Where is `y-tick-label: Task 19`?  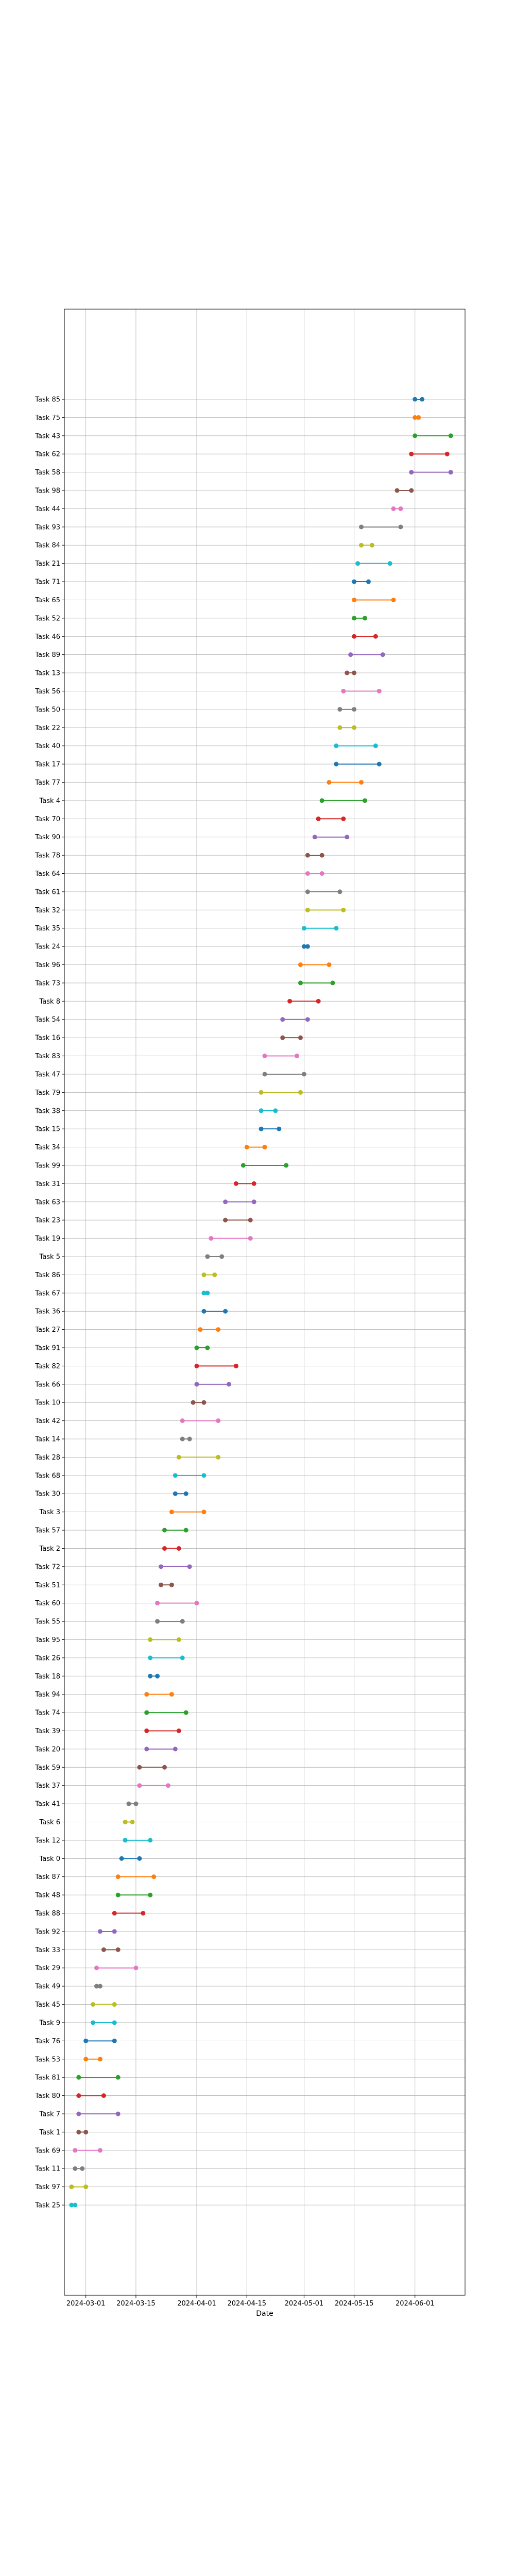
y-tick-label: Task 19 is located at coordinates (47, 1239).